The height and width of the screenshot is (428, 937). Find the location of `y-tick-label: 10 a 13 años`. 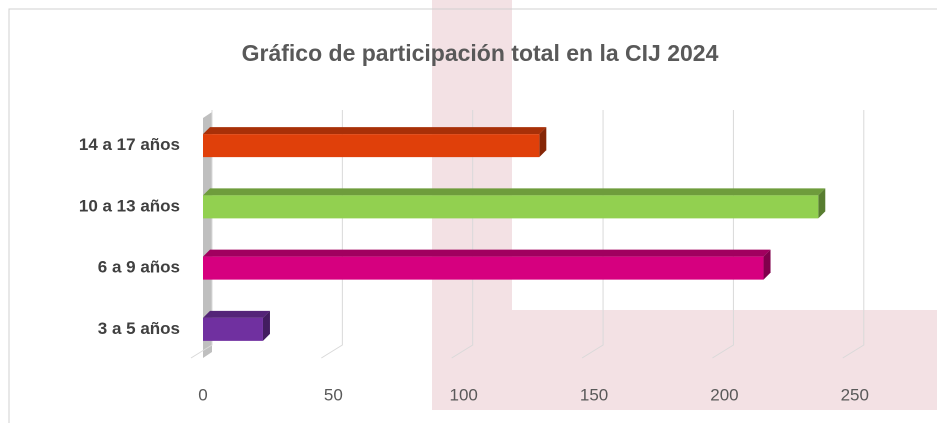

y-tick-label: 10 a 13 años is located at coordinates (129, 205).